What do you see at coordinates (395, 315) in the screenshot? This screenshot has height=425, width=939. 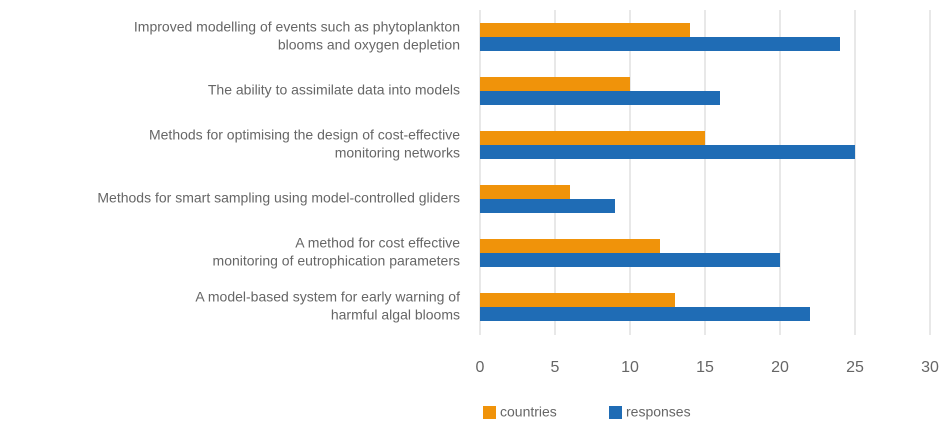 I see `y-tick-label: harmful algal blooms` at bounding box center [395, 315].